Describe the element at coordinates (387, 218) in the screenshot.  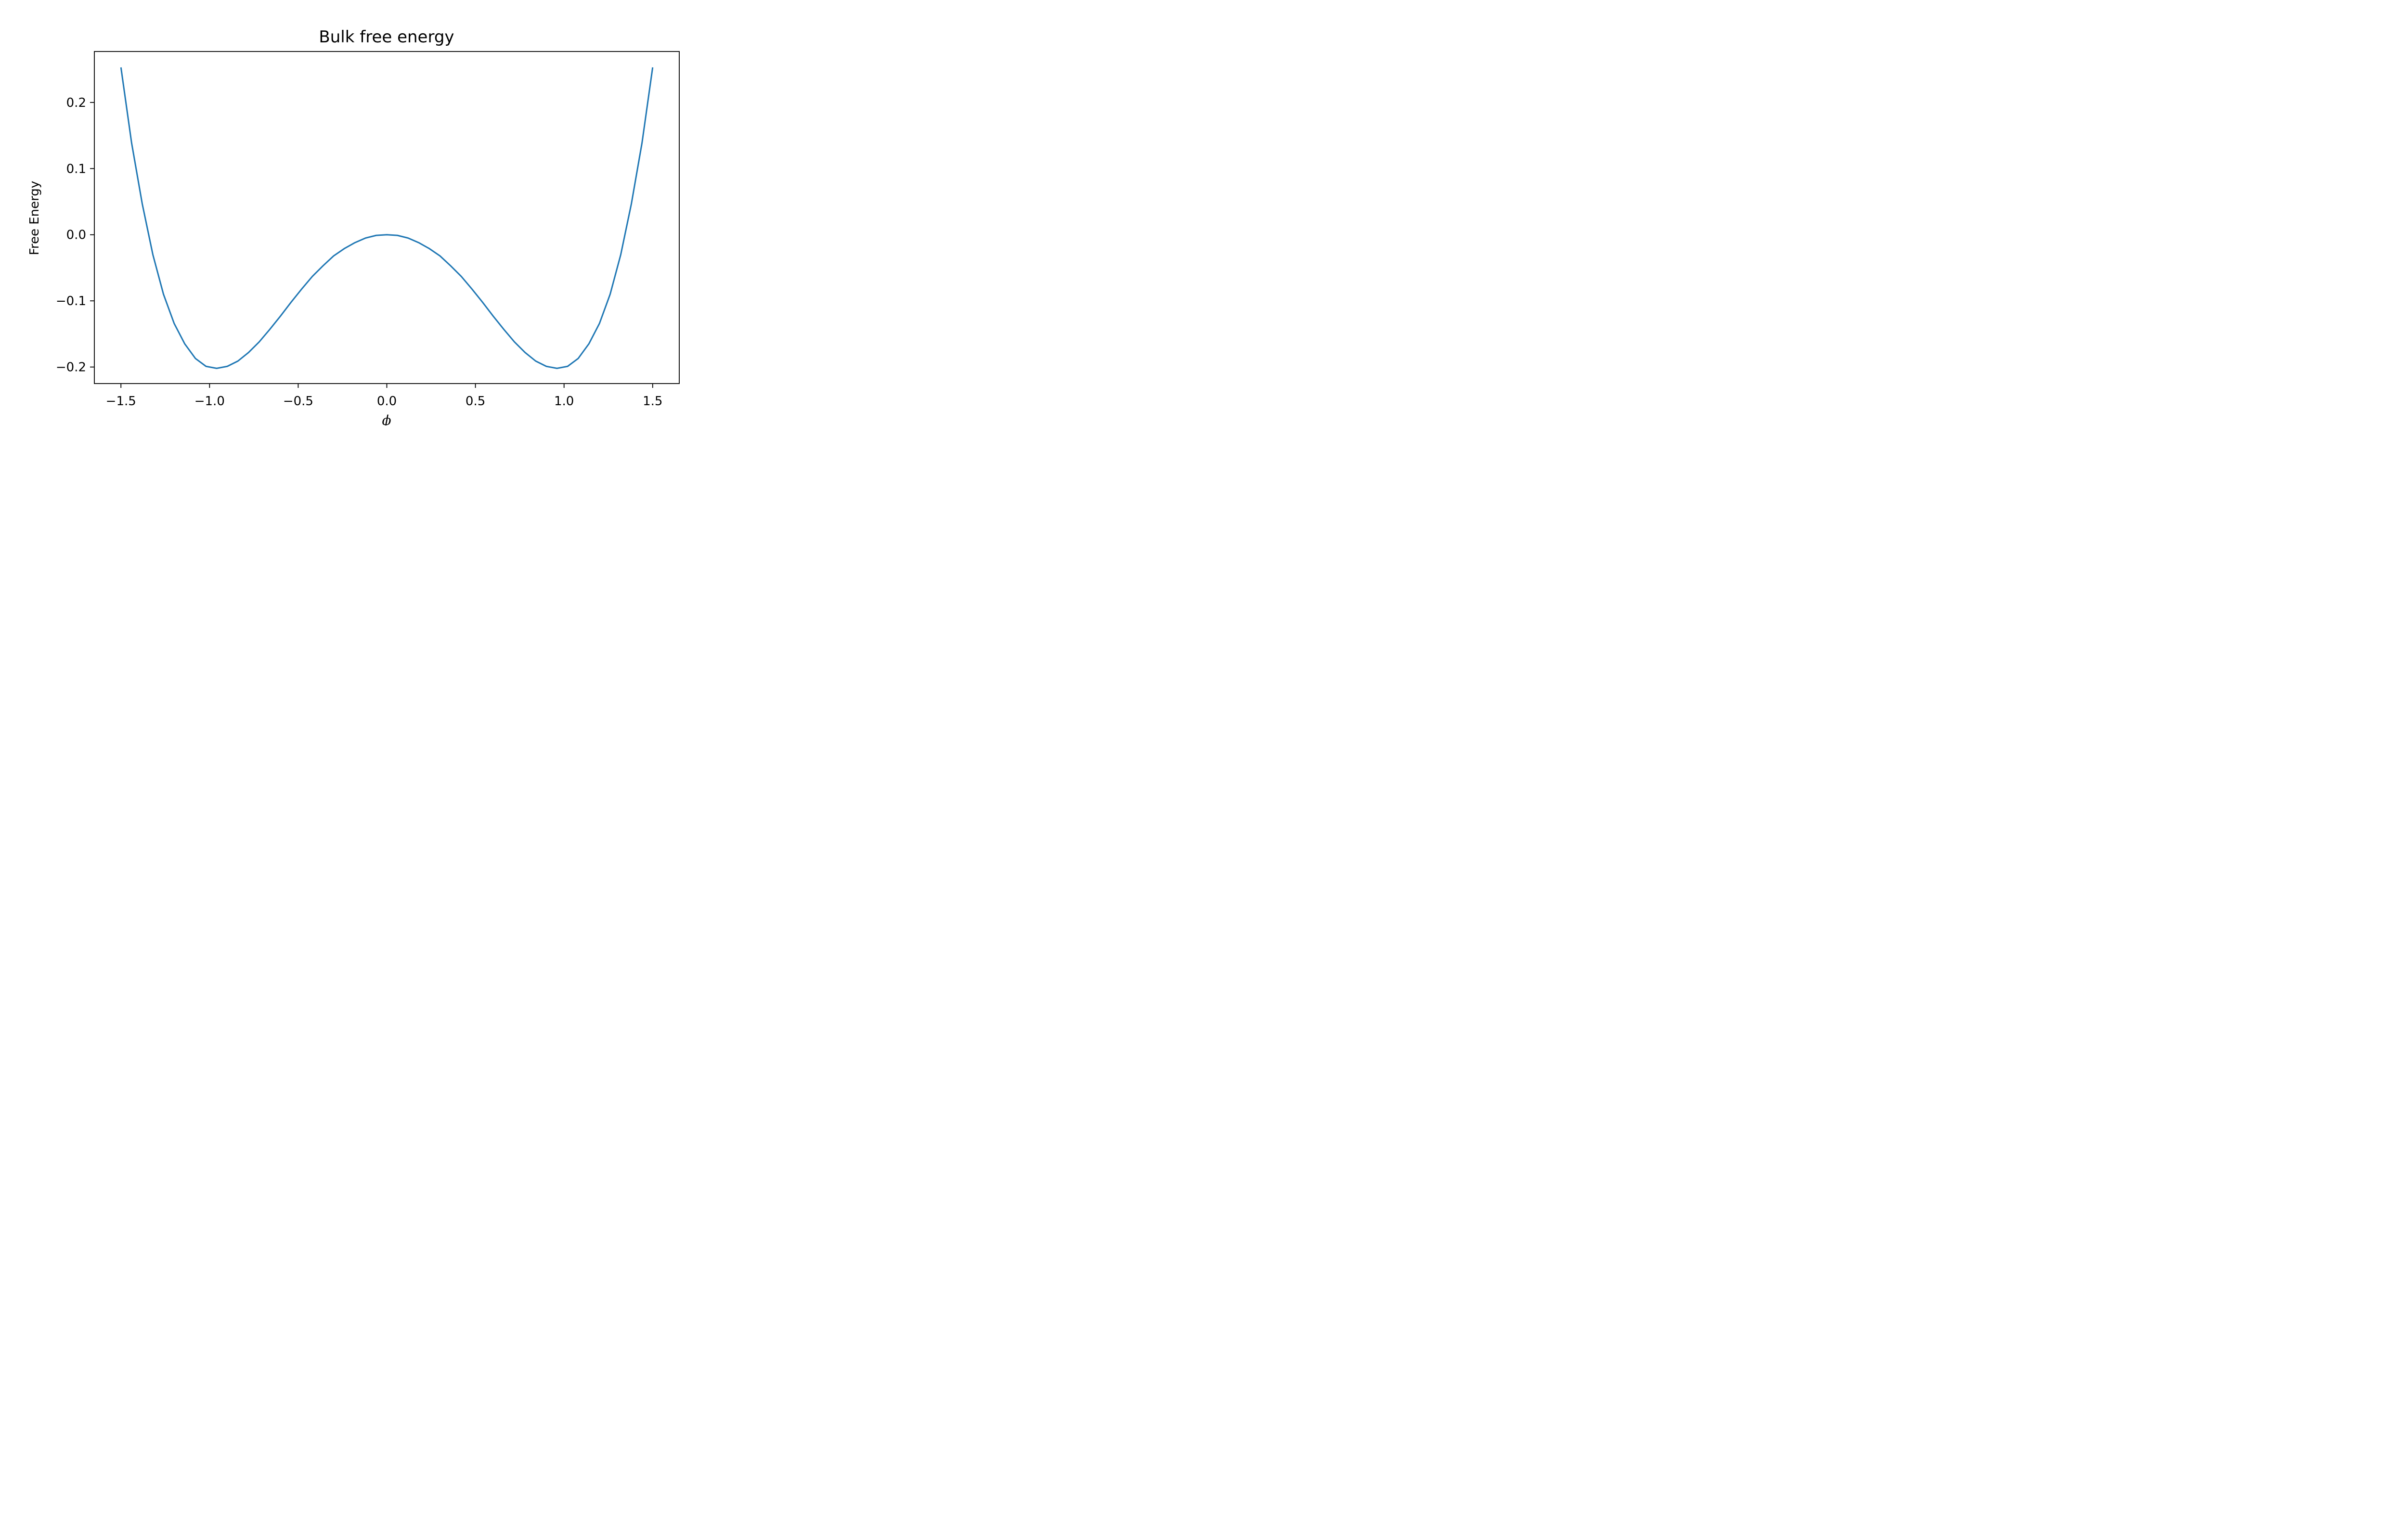
I see `free-energy-line` at that location.